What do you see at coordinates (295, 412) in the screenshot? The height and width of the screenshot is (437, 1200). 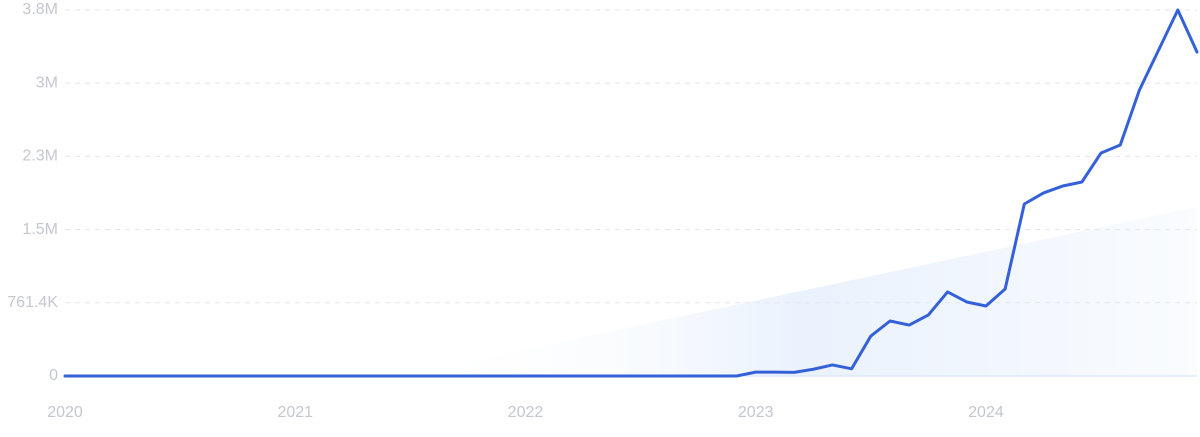 I see `x-tick-label: 2021` at bounding box center [295, 412].